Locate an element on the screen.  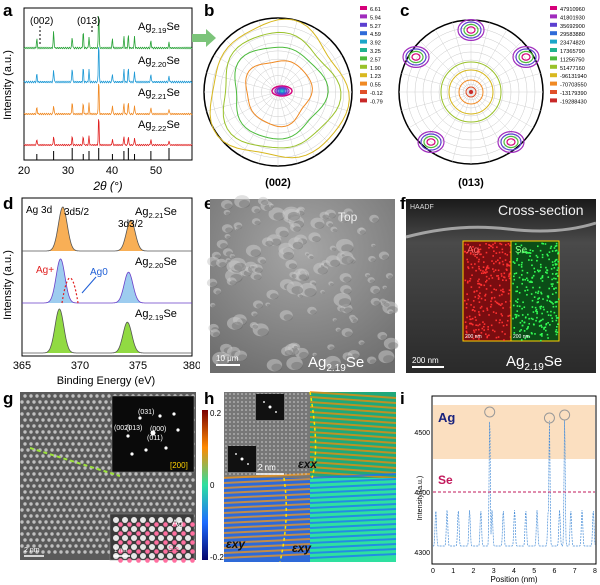
legend-value: -0.12 is located at coordinates (376, 94).